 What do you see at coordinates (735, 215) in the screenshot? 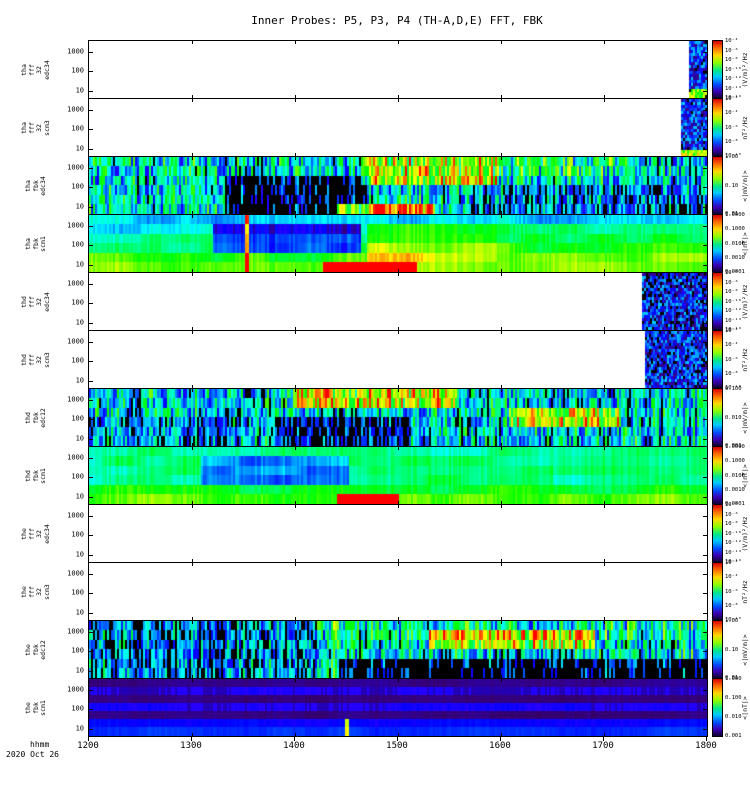
I see `colorbar-tick-label: 1.0000` at bounding box center [735, 215].